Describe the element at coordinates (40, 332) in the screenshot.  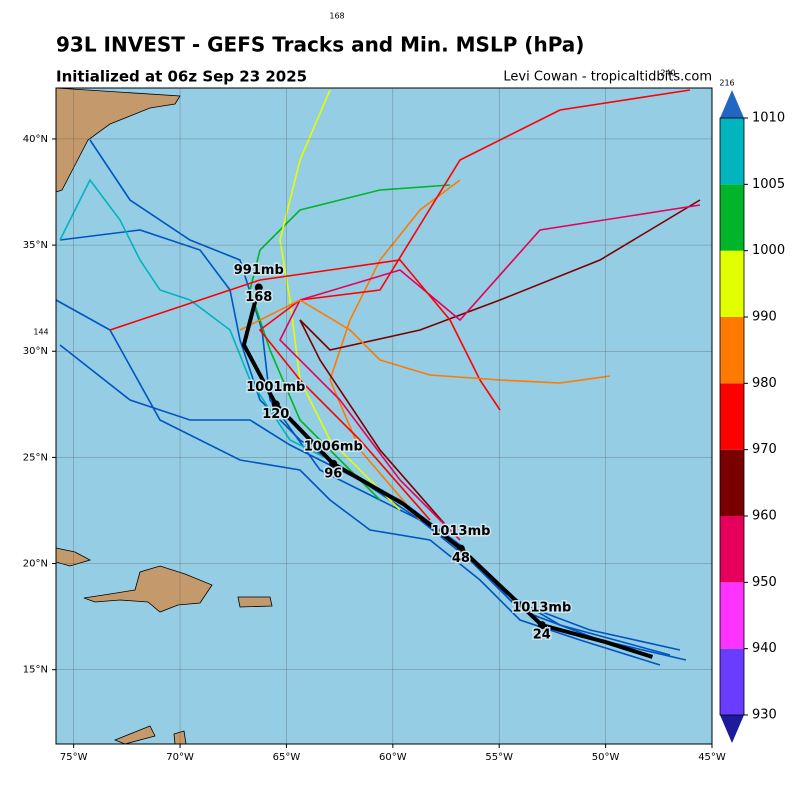
I see `stray-label: 144` at that location.